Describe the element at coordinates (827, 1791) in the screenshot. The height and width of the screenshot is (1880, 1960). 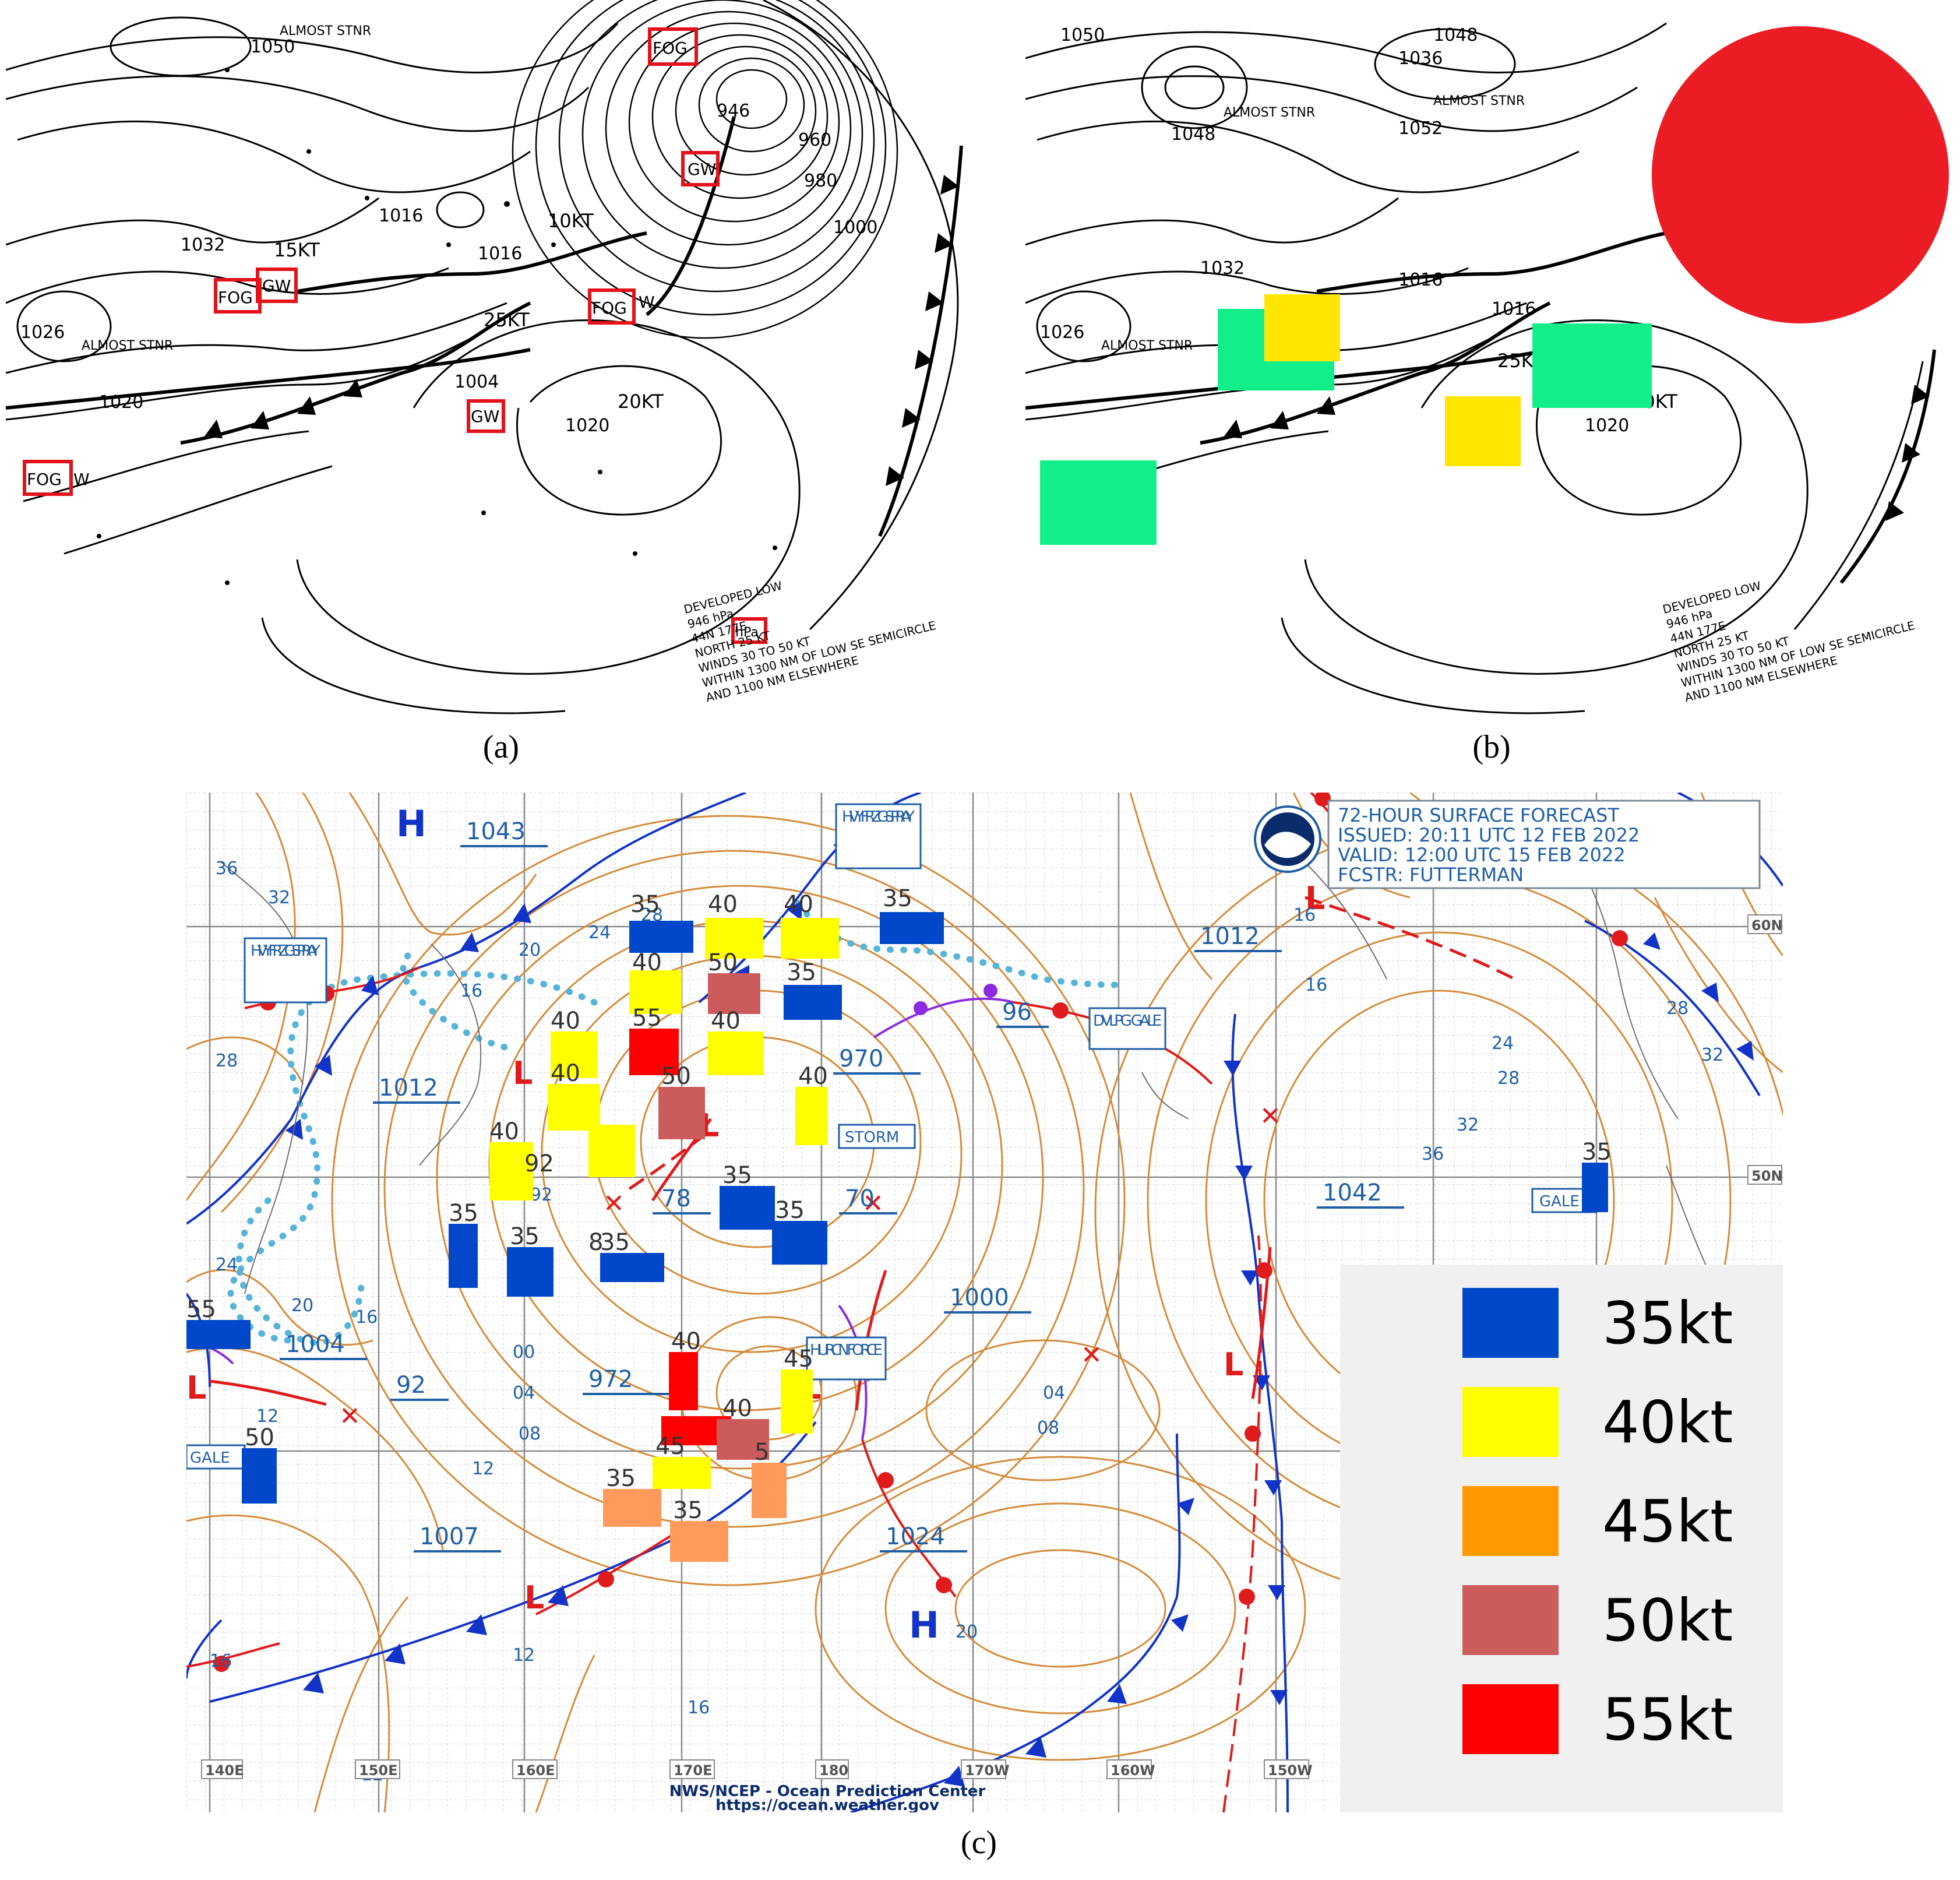
I see `credit-line: NWS/NCEP - Ocean Prediction Center` at that location.